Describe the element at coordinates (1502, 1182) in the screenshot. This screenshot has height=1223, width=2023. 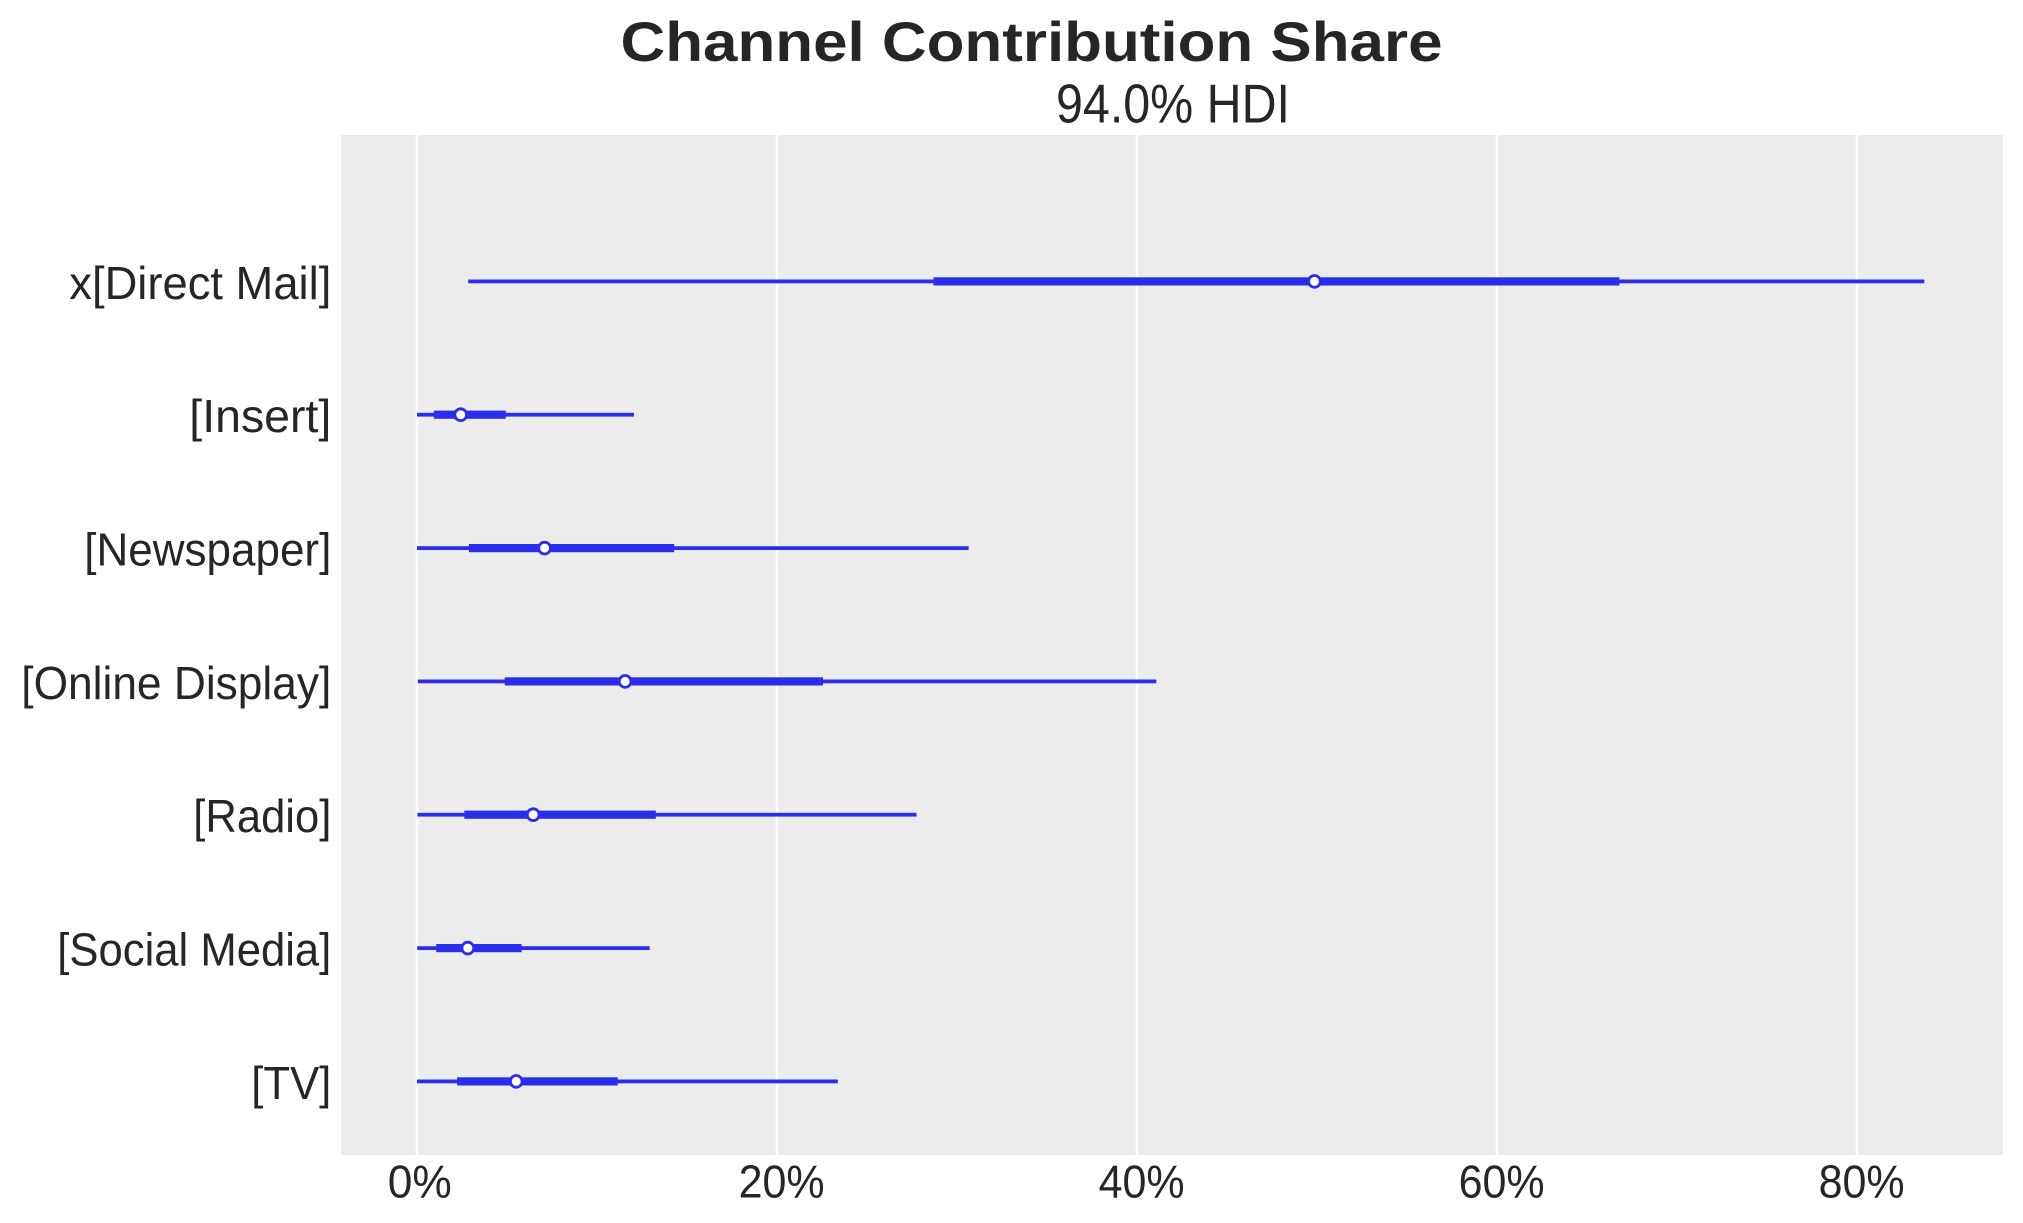
I see `svg-text: 60%` at that location.